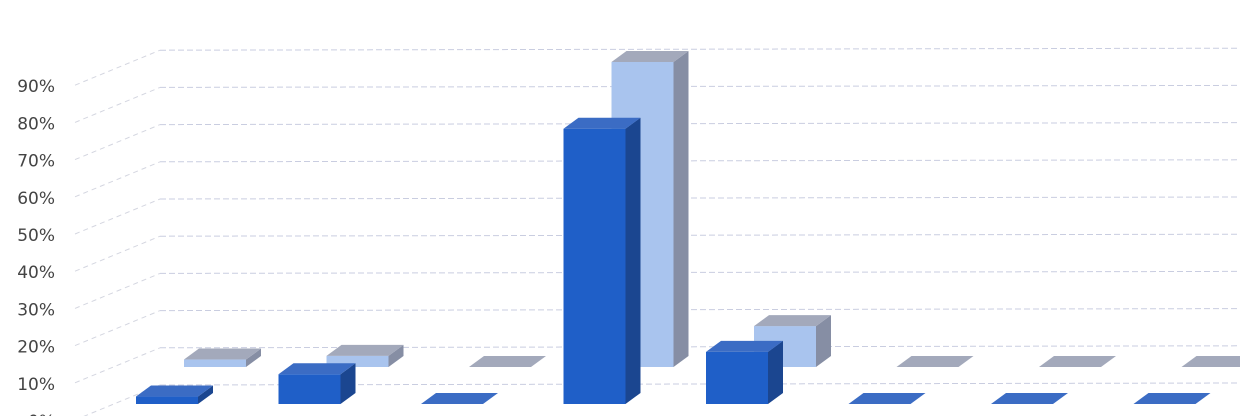  Describe the element at coordinates (36, 199) in the screenshot. I see `y-tick-label: 60%` at that location.